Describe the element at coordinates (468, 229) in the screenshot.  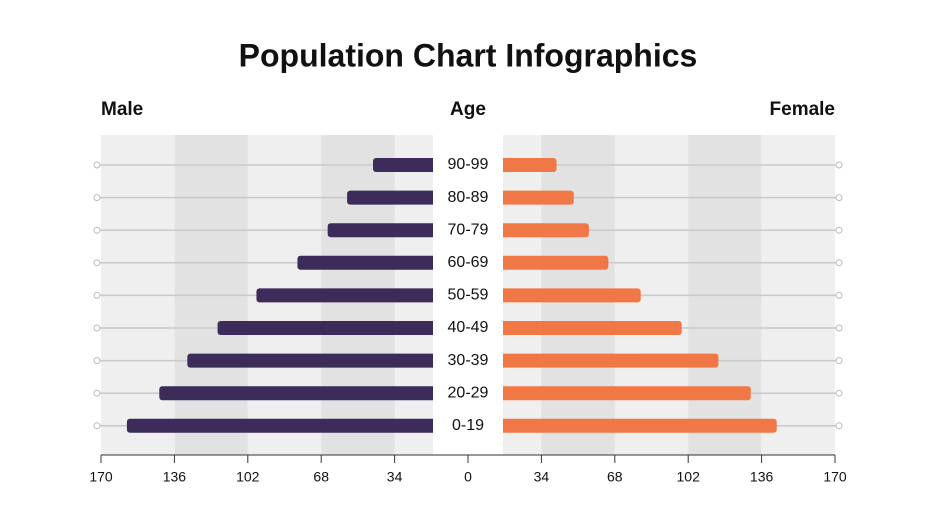
I see `category-label: 70-79` at that location.